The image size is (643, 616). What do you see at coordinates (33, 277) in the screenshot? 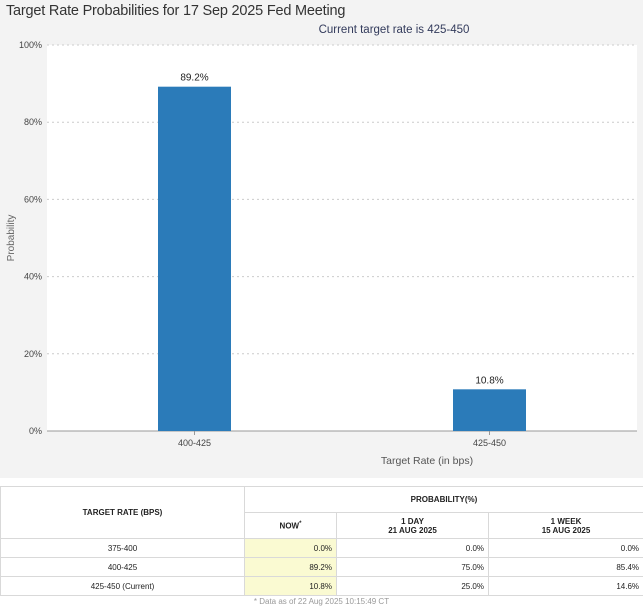
I see `y-tick-label: 40%` at bounding box center [33, 277].